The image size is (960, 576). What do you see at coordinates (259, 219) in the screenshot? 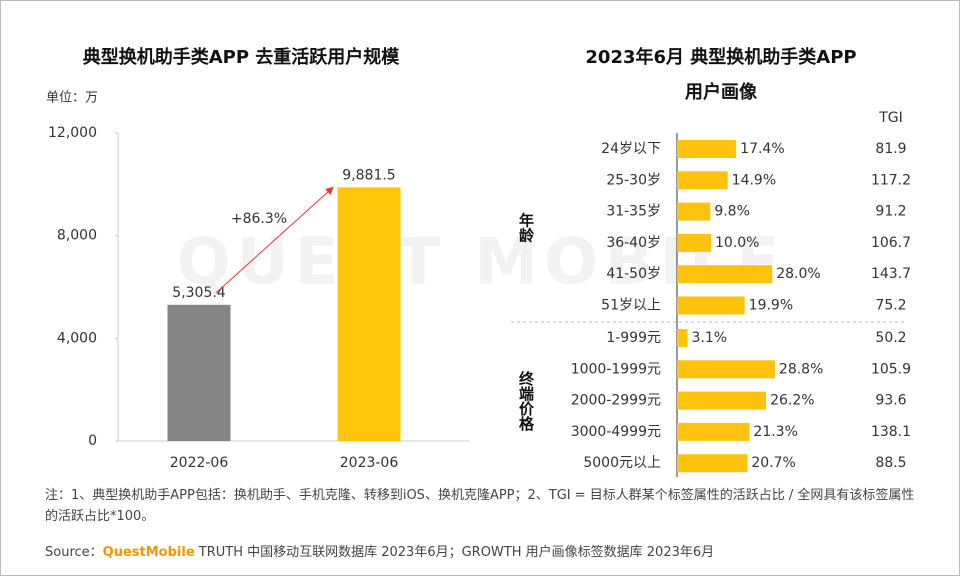
I see `growth-label: +86.3%` at bounding box center [259, 219].